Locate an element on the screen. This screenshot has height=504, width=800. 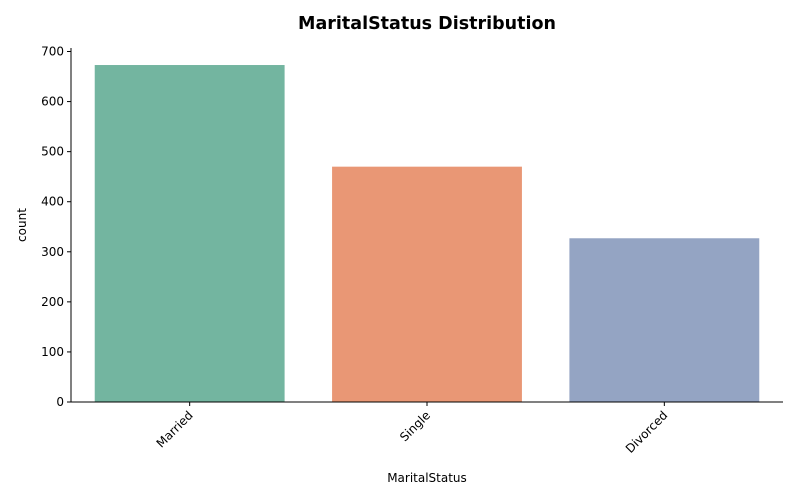
y-tick-label: 100 is located at coordinates (52, 352).